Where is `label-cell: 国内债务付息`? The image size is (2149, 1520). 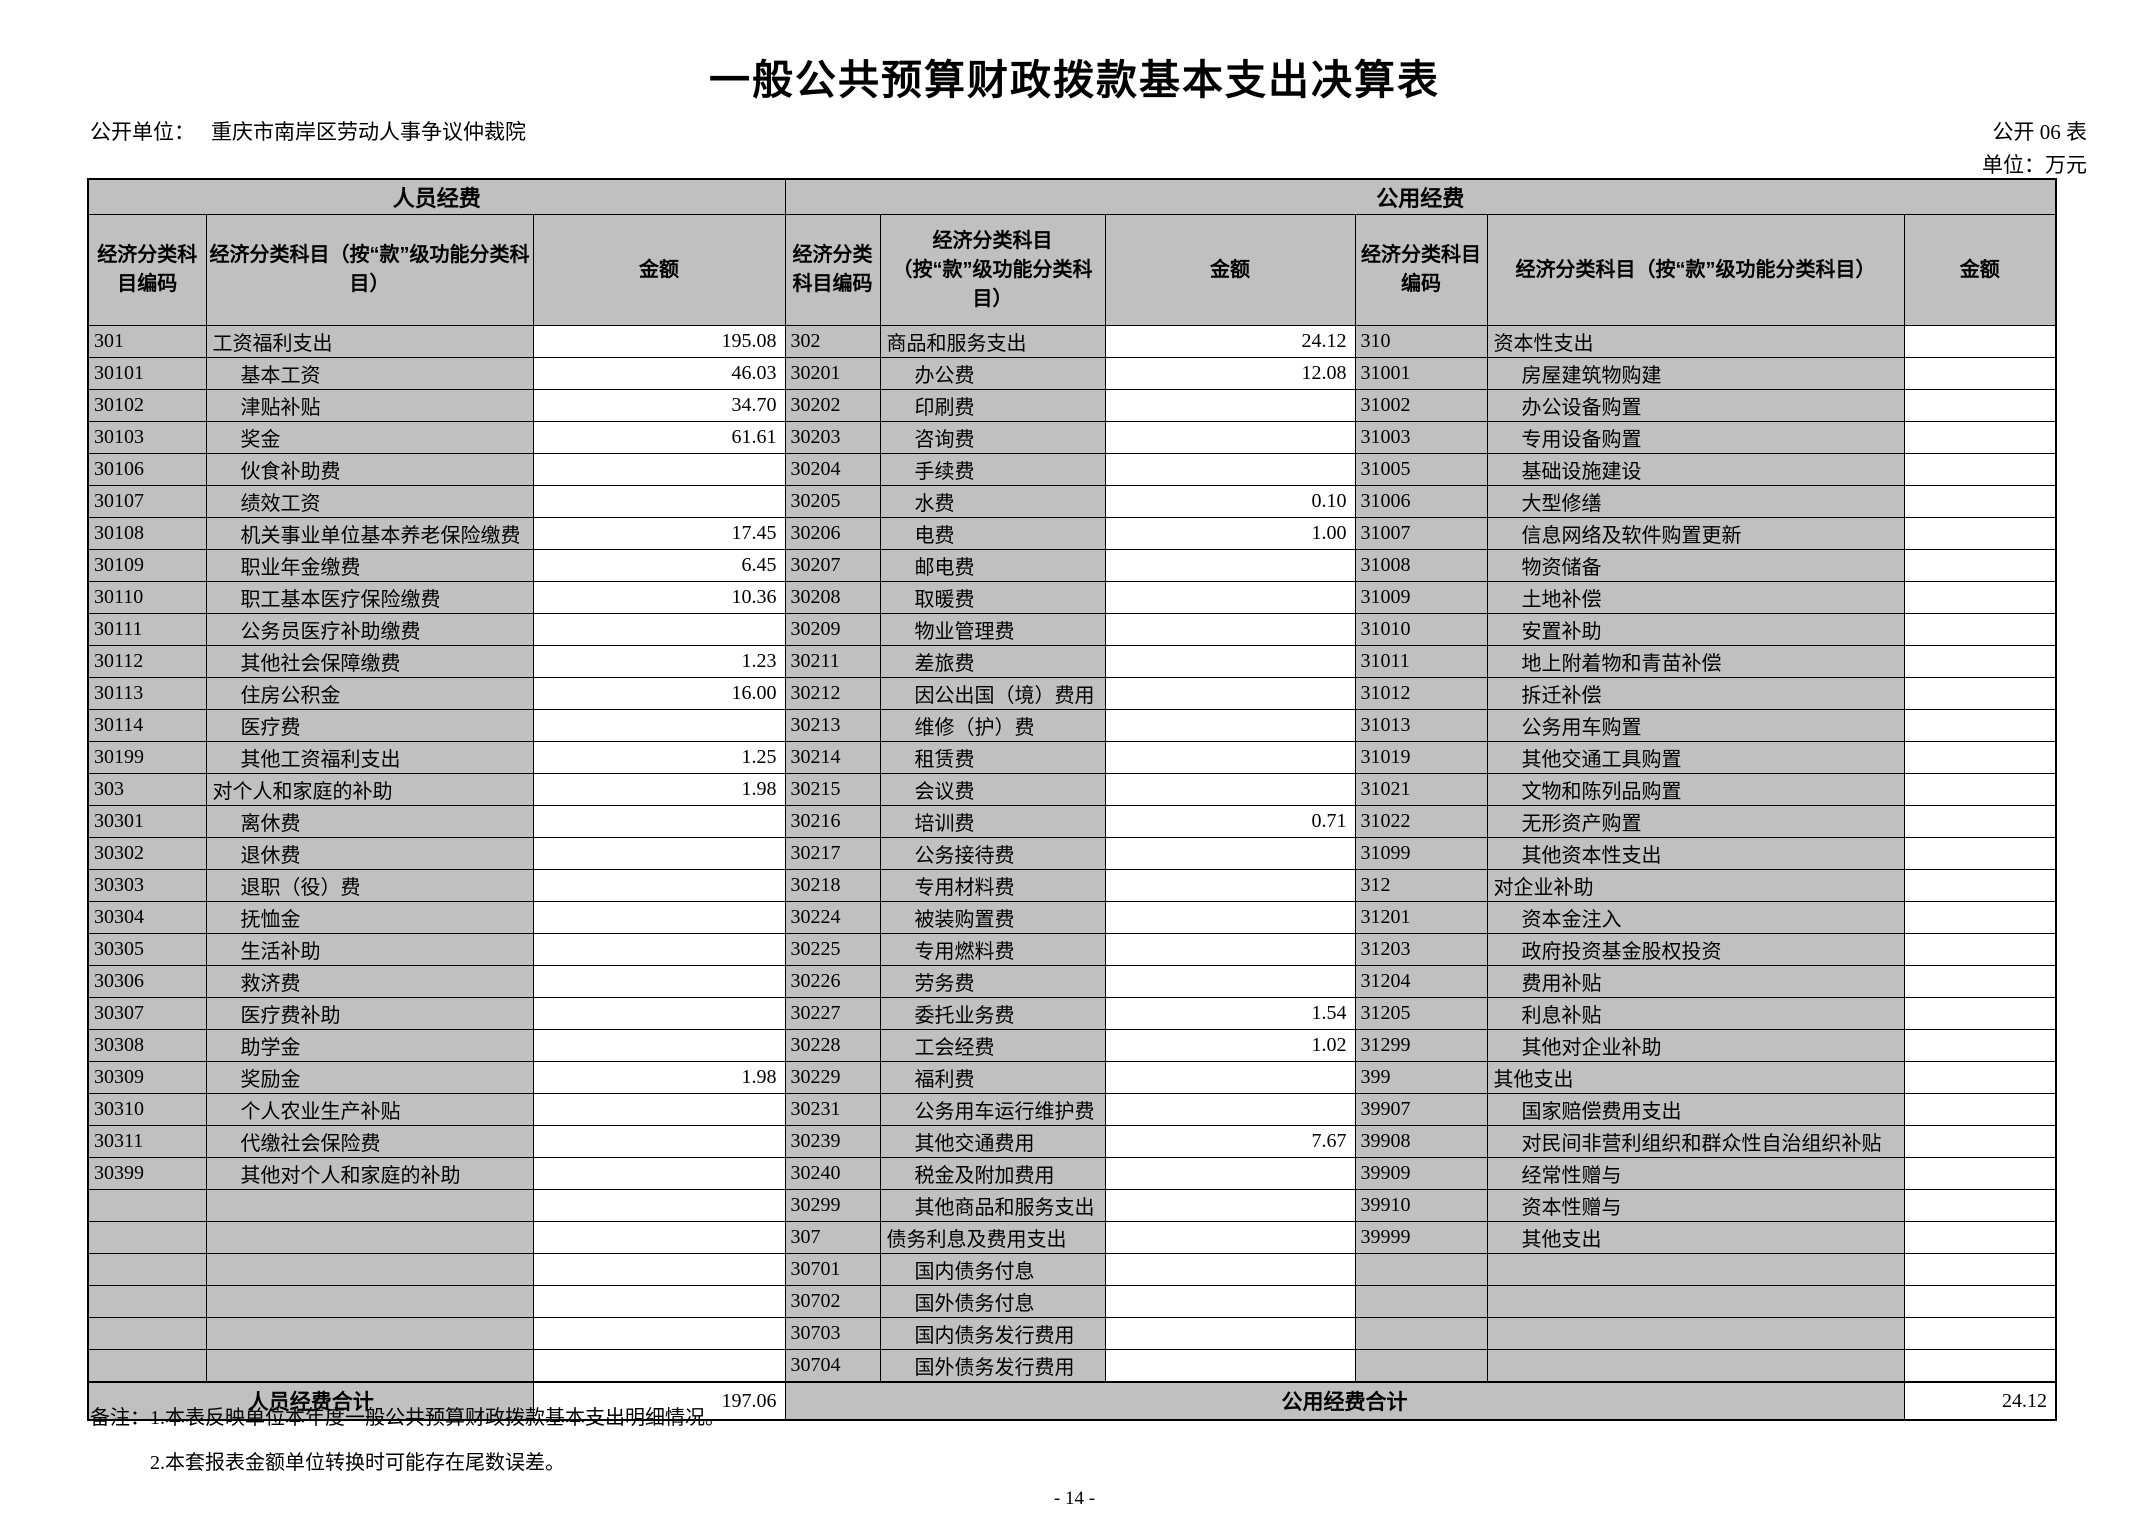 label-cell: 国内债务付息 is located at coordinates (992, 1269).